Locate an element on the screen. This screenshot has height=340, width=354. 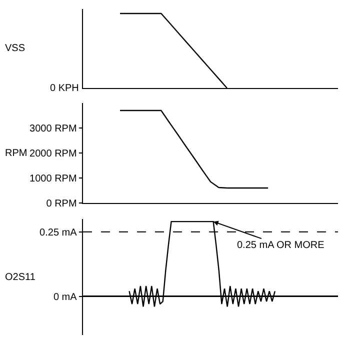
y-tick-label: 3000 RPM is located at coordinates (53, 129).